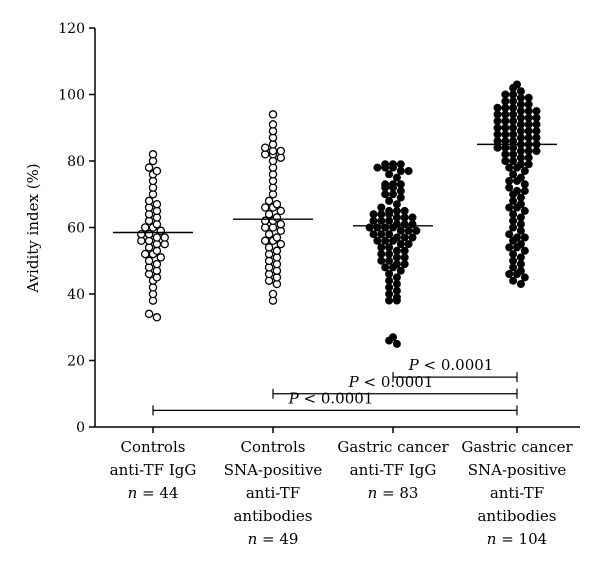  Describe the element at coordinates (76, 362) in the screenshot. I see `y-tick-label: 20` at that location.